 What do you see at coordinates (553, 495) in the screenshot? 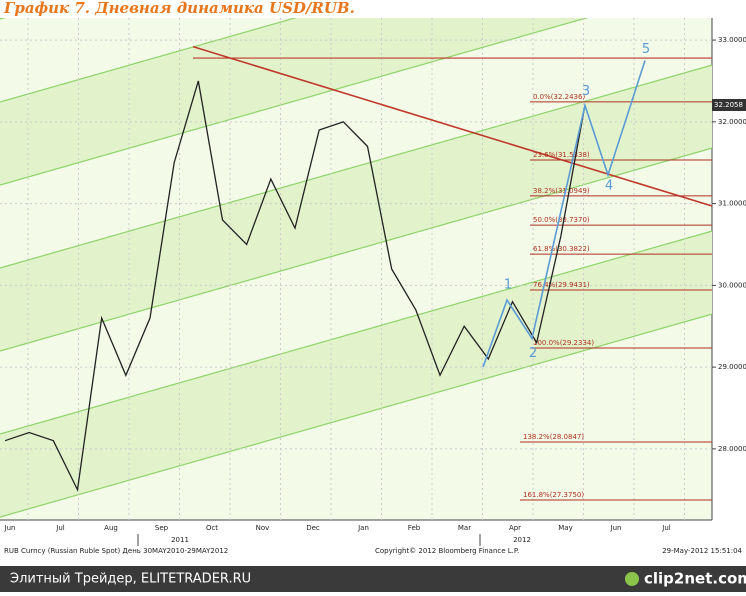
I see `fib-label: 161.8%(27.3750)` at bounding box center [553, 495].